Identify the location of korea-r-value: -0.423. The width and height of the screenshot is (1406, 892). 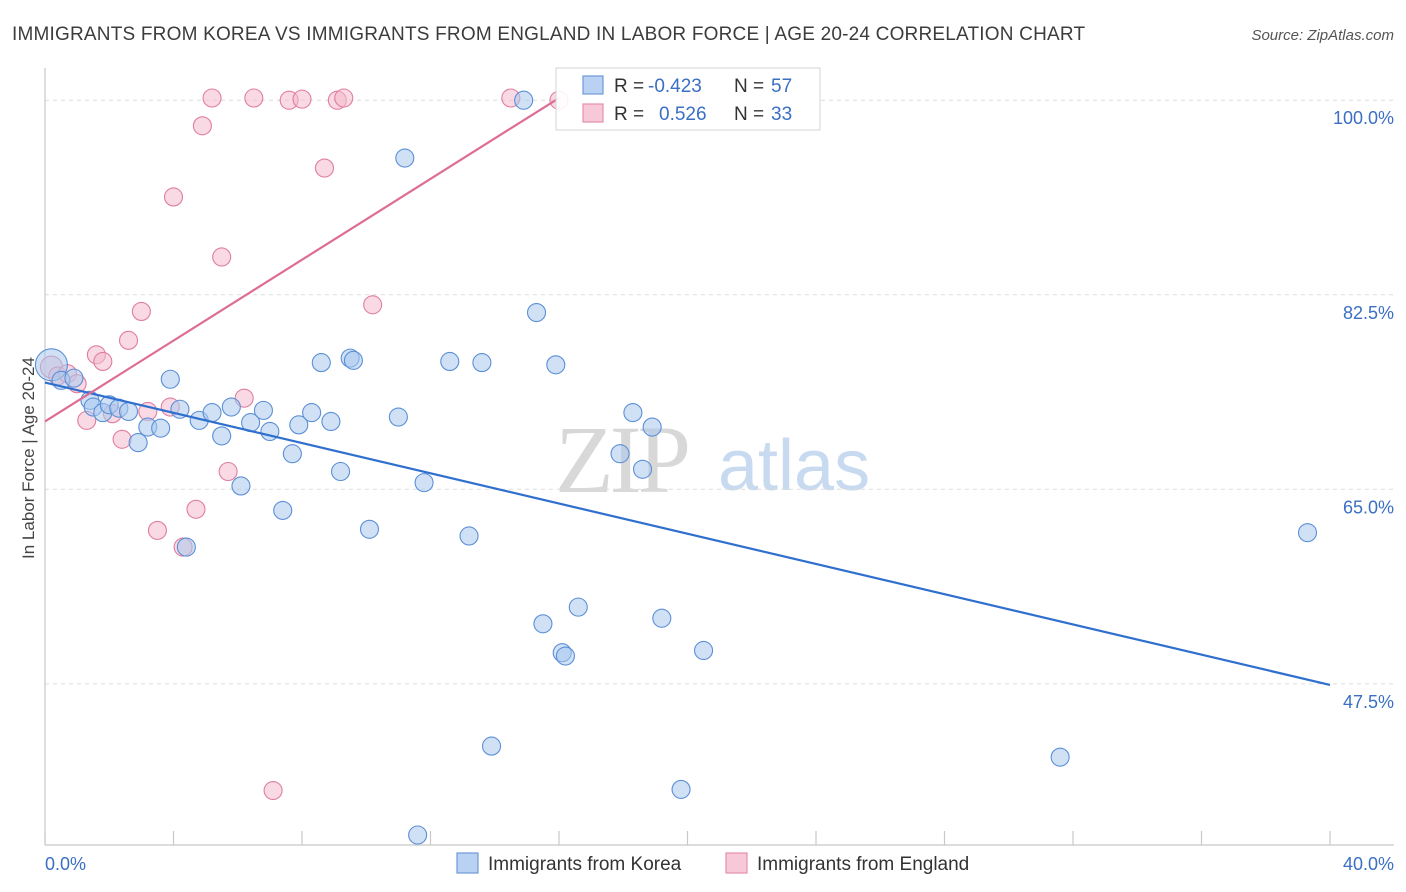
(675, 86).